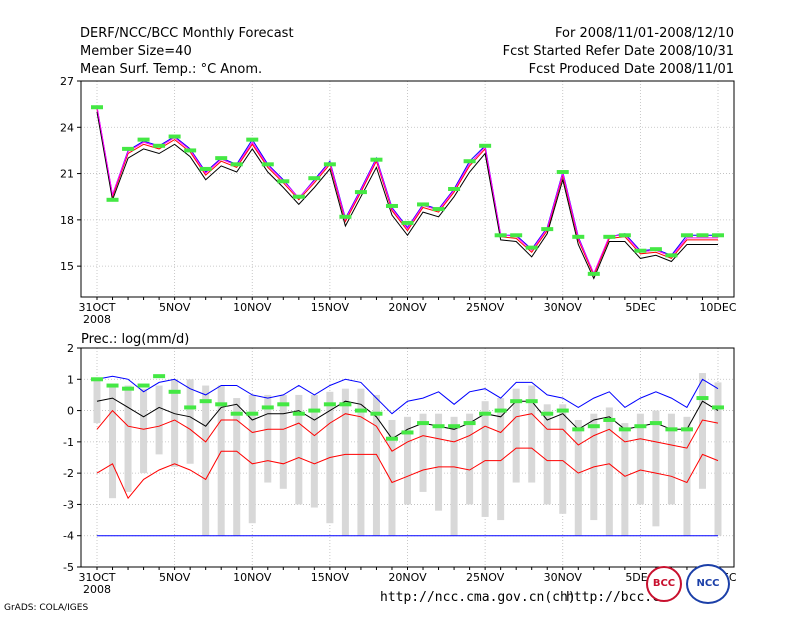 The image size is (800, 618). I want to click on bcc-url: http://bcc.c, so click(613, 597).